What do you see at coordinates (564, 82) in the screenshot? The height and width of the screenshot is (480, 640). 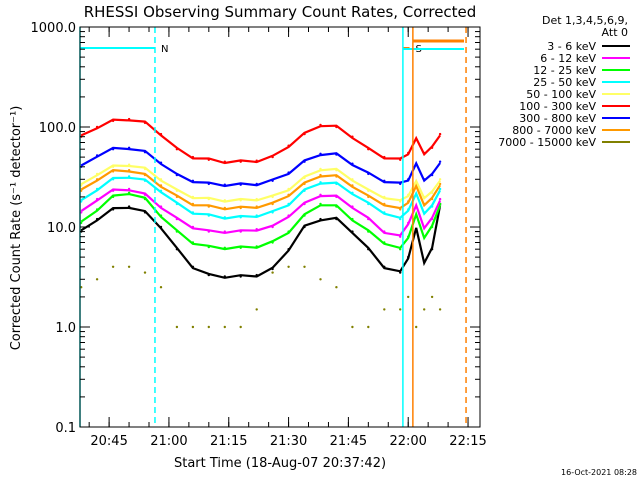 I see `legend-label: 25 - 50 keV` at bounding box center [564, 82].